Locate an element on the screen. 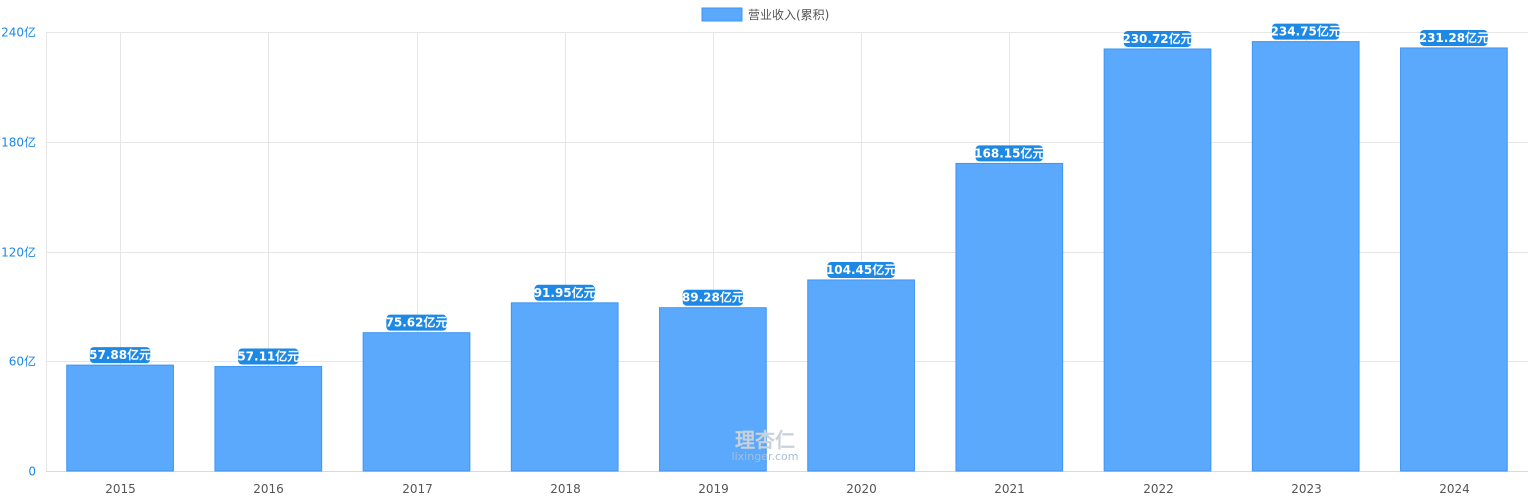 Image resolution: width=1530 pixels, height=500 pixels. data-label-text: 168.15亿元 is located at coordinates (1009, 152).